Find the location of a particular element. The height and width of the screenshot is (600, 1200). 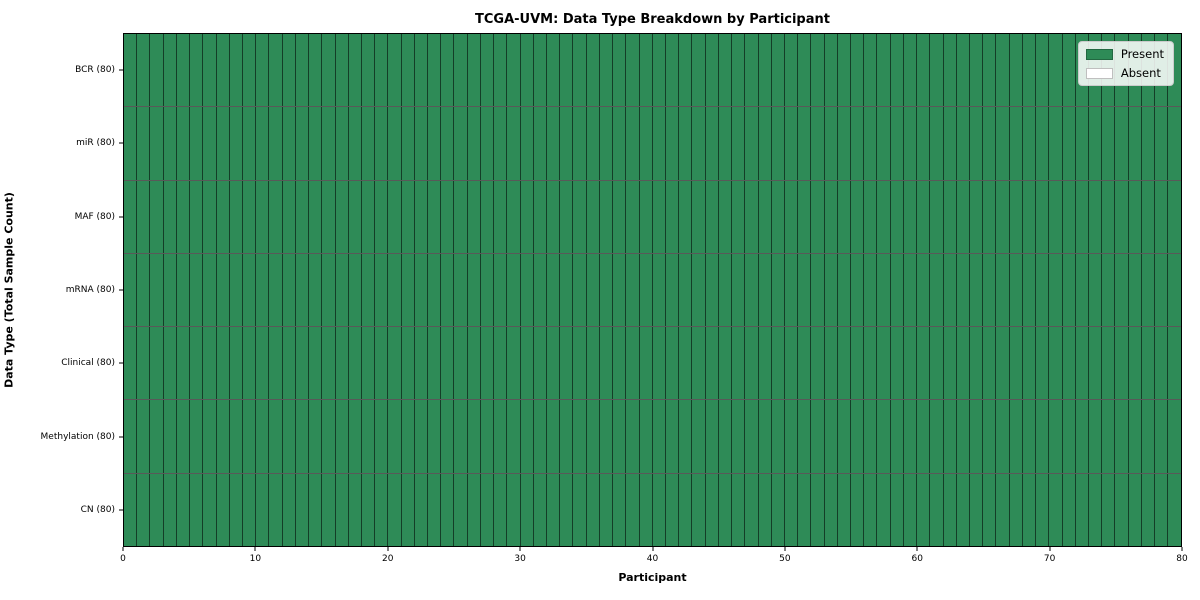

y-tick-label: CN (80) is located at coordinates (97, 510).